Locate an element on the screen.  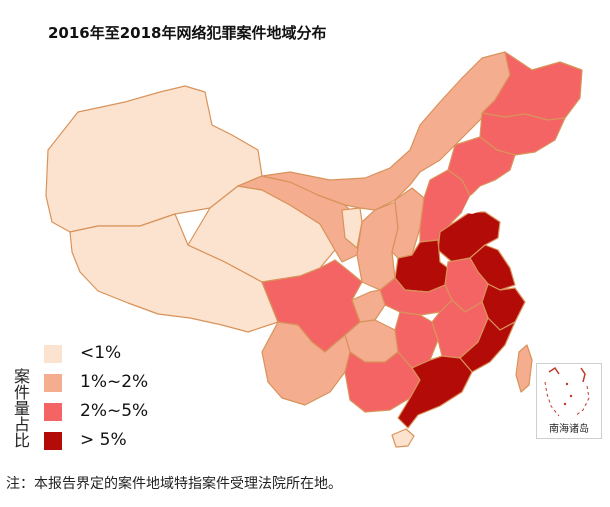
inset-label: 南海诸岛 is located at coordinates (569, 429).